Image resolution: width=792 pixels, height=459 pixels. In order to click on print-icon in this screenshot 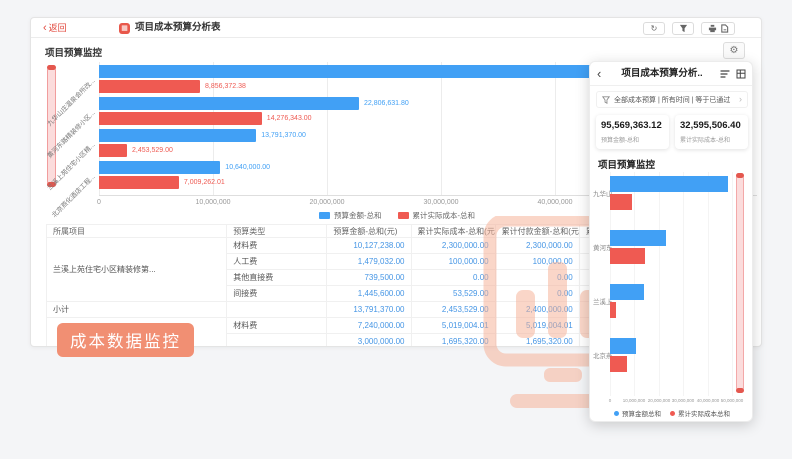, I will do `click(712, 28)`.